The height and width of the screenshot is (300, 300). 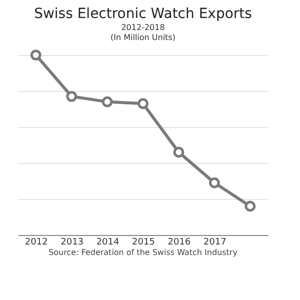 I want to click on text: (In Million Units), so click(x=143, y=37).